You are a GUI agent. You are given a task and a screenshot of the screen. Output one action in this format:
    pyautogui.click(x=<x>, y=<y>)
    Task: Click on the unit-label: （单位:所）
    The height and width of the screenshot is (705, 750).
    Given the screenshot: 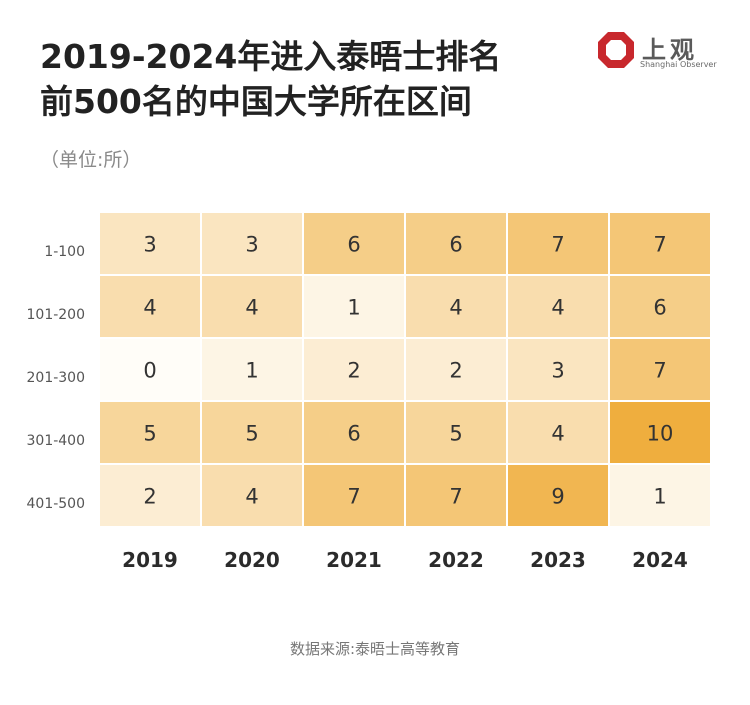 What is the action you would take?
    pyautogui.click(x=91, y=160)
    